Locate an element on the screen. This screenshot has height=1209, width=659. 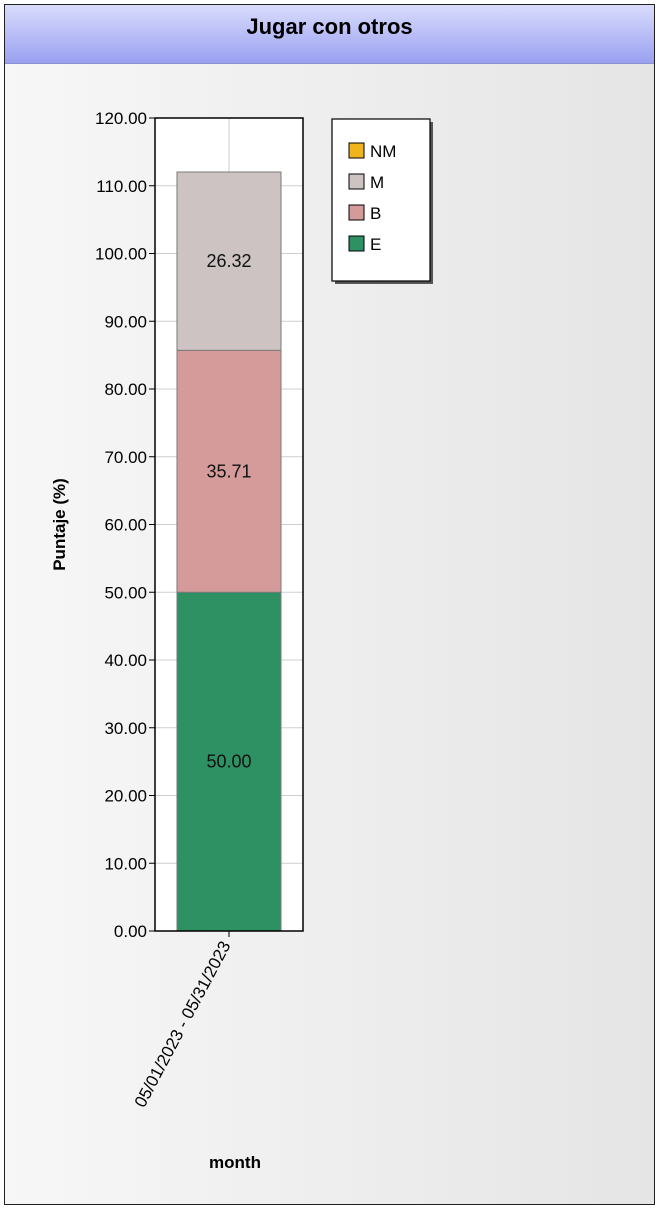
data-label-E: 50.00 is located at coordinates (228, 762).